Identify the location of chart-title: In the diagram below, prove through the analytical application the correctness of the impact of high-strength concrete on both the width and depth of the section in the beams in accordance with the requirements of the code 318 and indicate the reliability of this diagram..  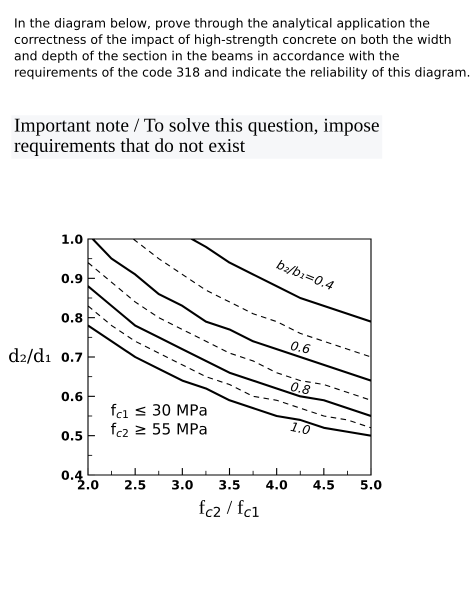
(242, 49).